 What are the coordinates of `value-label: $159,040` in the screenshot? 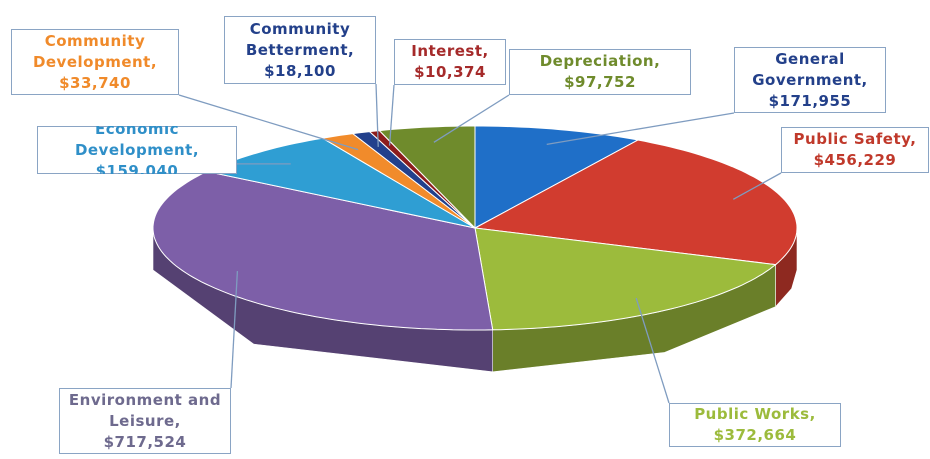 It's located at (137, 168).